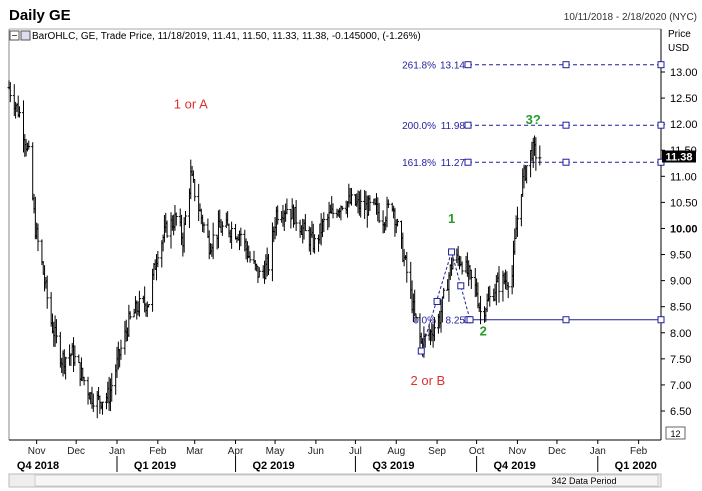 The height and width of the screenshot is (491, 702). Describe the element at coordinates (680, 412) in the screenshot. I see `y-tick-label: 6.50` at that location.